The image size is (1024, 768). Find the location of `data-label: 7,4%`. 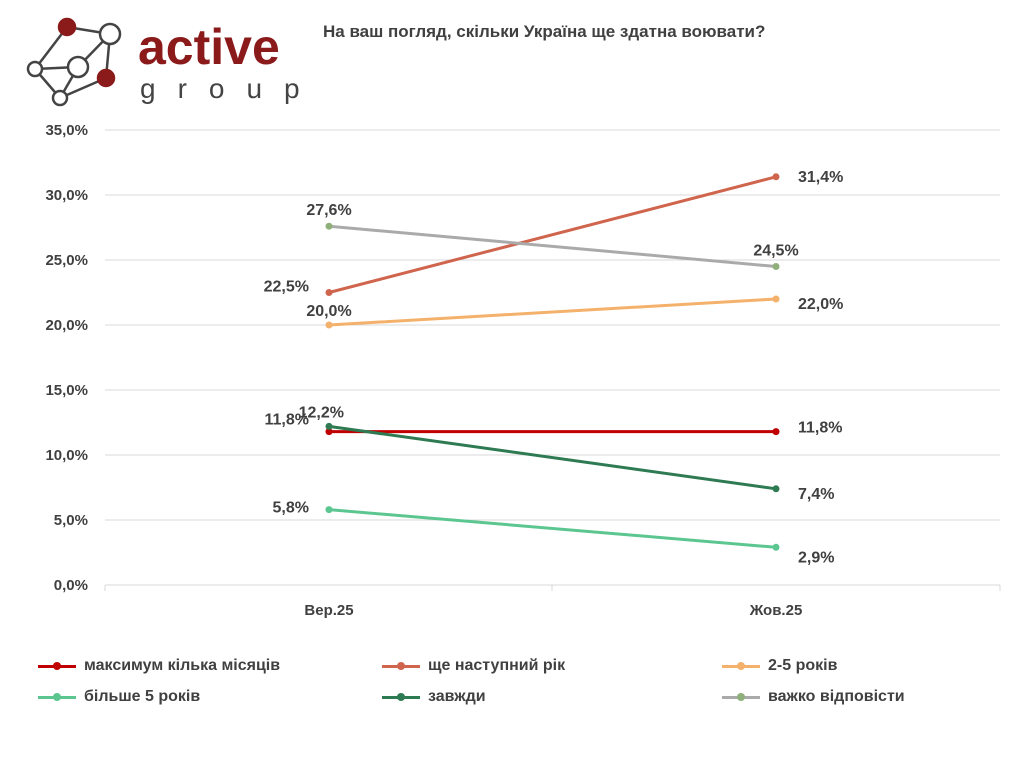

data-label: 7,4% is located at coordinates (816, 494).